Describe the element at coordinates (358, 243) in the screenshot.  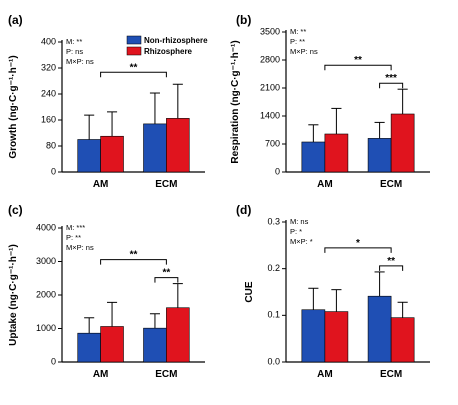
I see `significance-label: *` at that location.